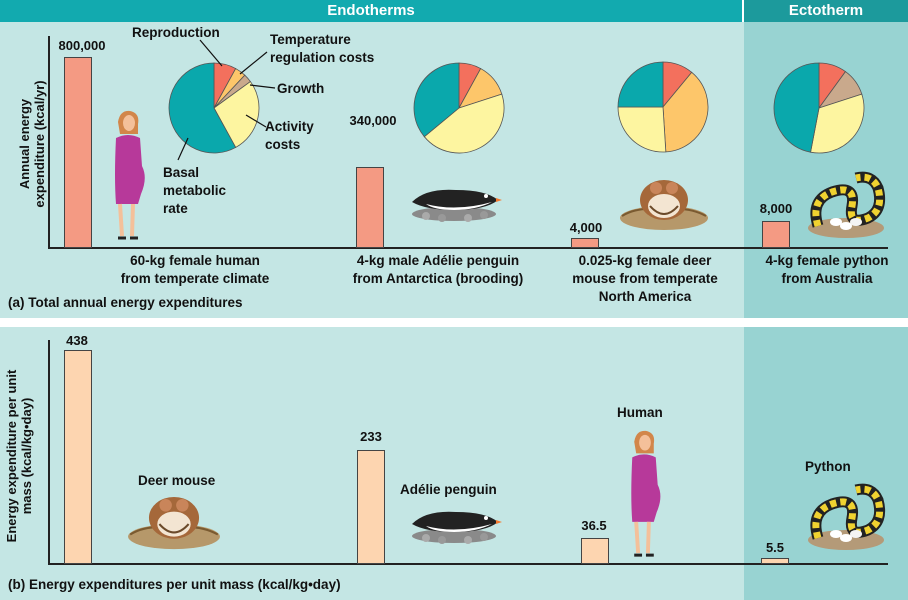  What do you see at coordinates (586, 227) in the screenshot?
I see `value-label-mouse: 4,000` at bounding box center [586, 227].